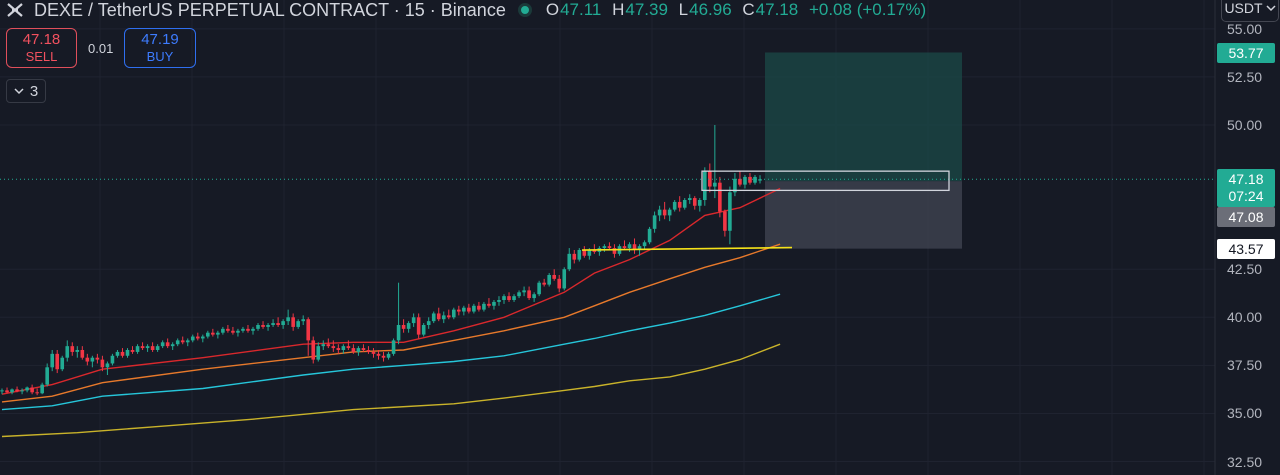 The image size is (1280, 475). I want to click on high-label: H, so click(618, 9).